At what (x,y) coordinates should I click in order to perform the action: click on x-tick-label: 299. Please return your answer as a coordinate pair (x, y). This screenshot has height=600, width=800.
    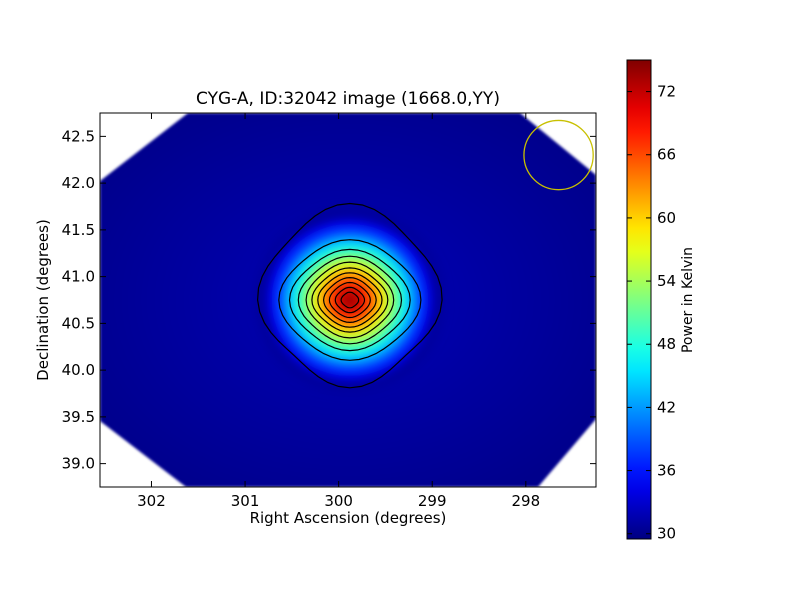
    Looking at the image, I should click on (432, 501).